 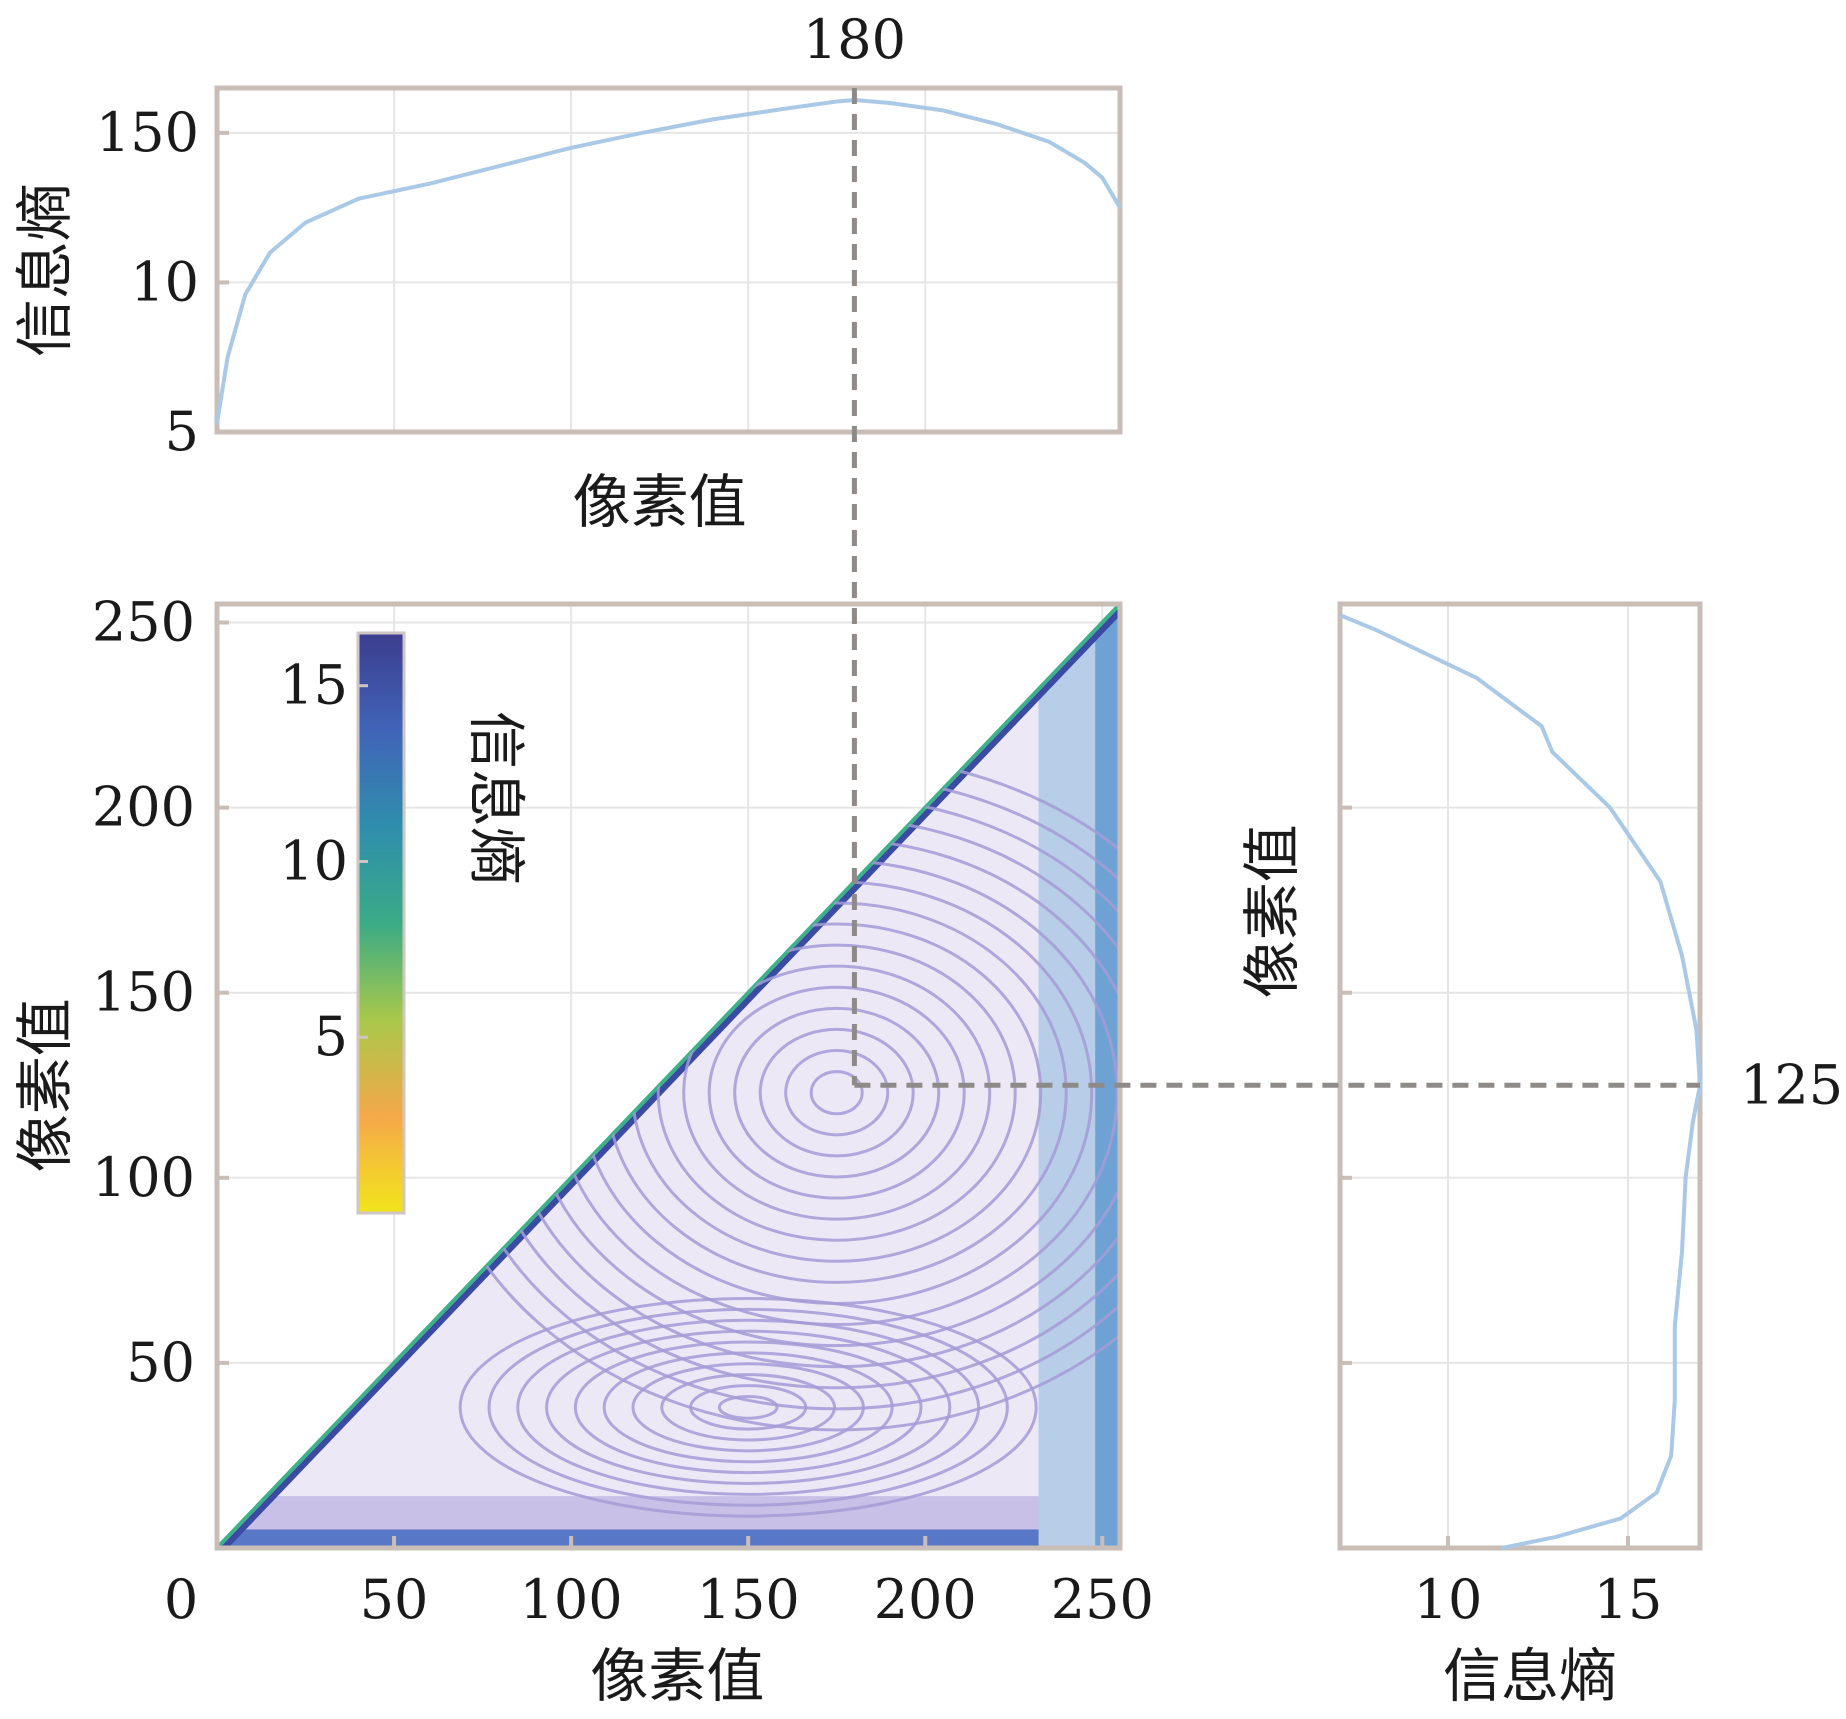 I want to click on colorbar-tick-label: 15, so click(x=313, y=685).